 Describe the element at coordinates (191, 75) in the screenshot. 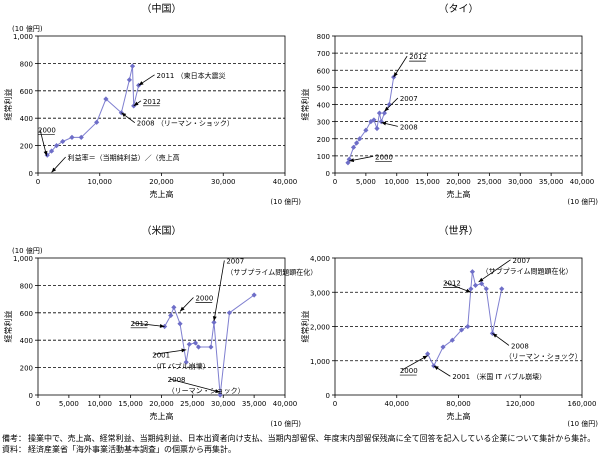

I see `annotation-label: 2011 （東日本大震災` at that location.